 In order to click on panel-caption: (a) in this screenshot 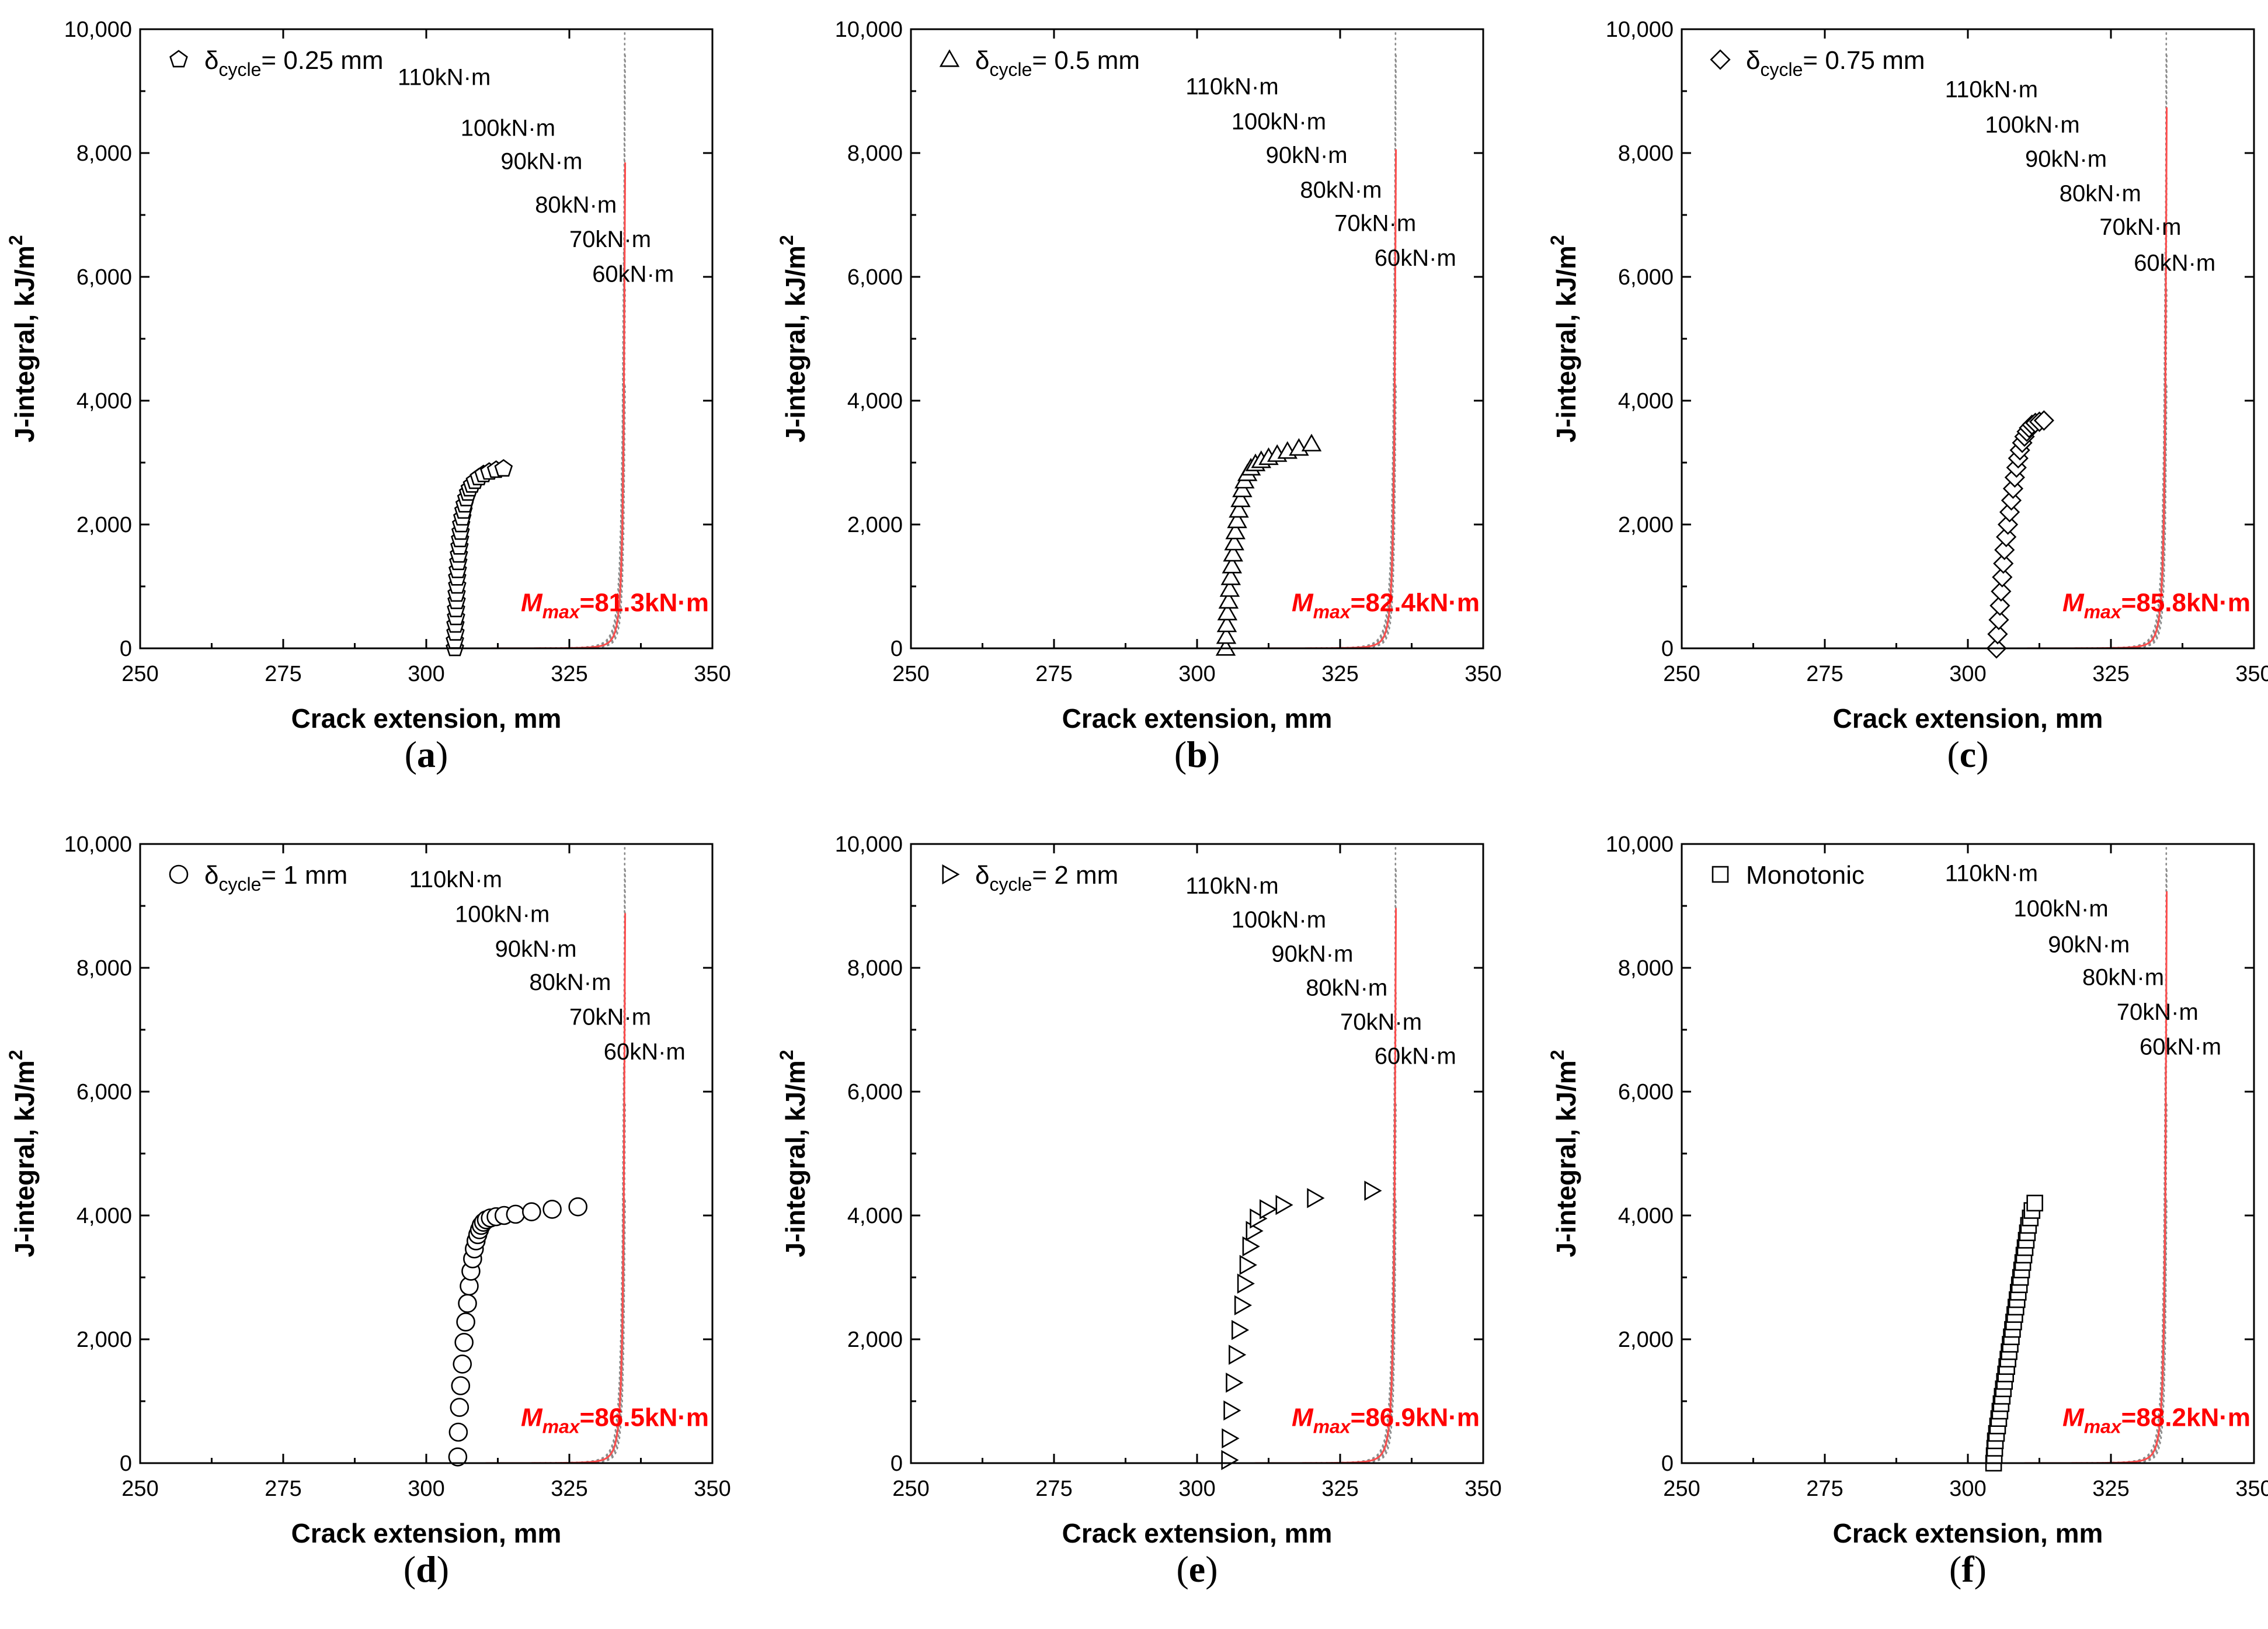, I will do `click(426, 754)`.